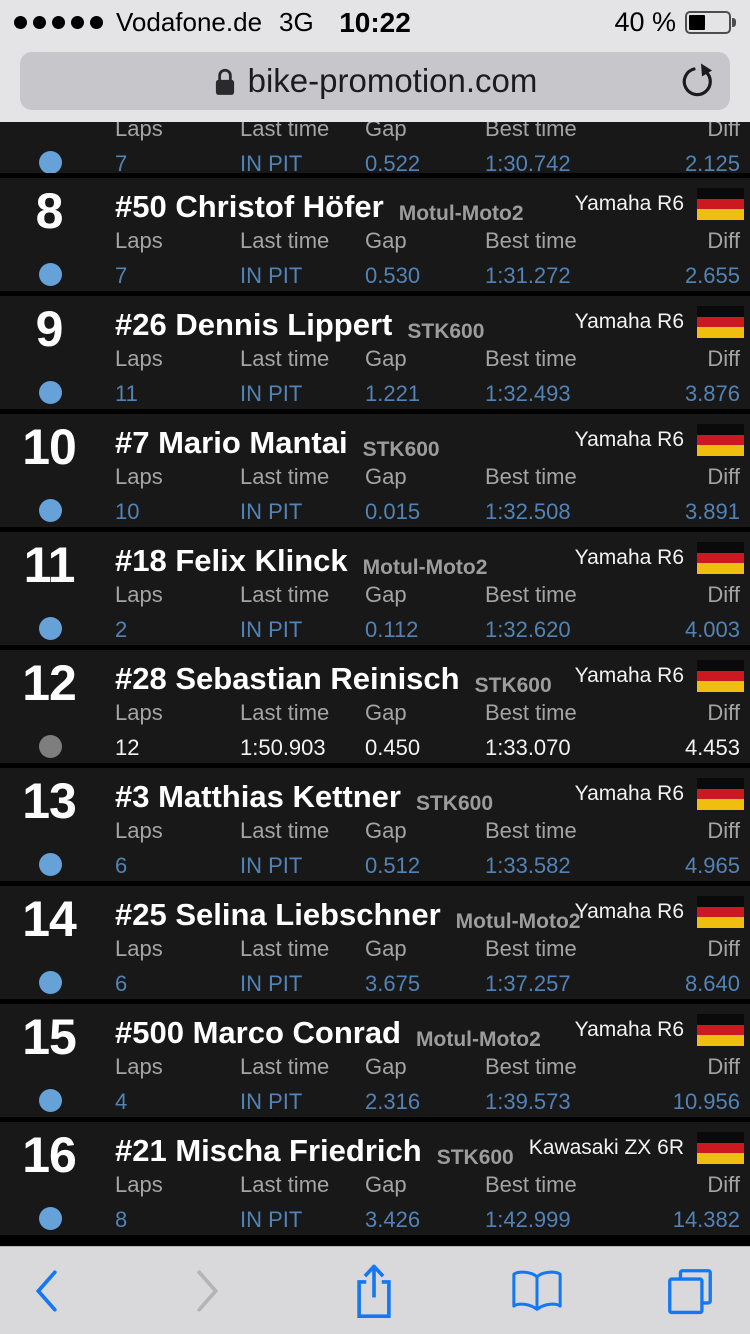  Describe the element at coordinates (392, 1084) in the screenshot. I see `stat-gap: Gap 2.316` at that location.